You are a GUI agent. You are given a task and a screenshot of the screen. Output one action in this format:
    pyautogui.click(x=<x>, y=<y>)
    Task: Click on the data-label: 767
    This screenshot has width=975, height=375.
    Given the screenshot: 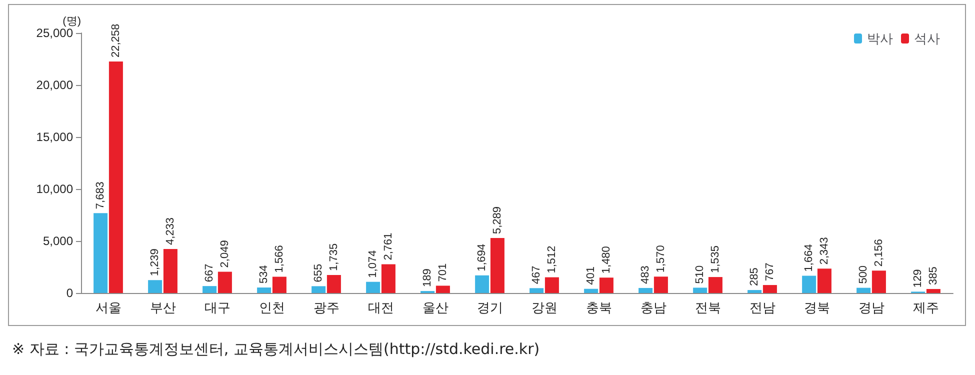 What is the action you would take?
    pyautogui.click(x=770, y=272)
    